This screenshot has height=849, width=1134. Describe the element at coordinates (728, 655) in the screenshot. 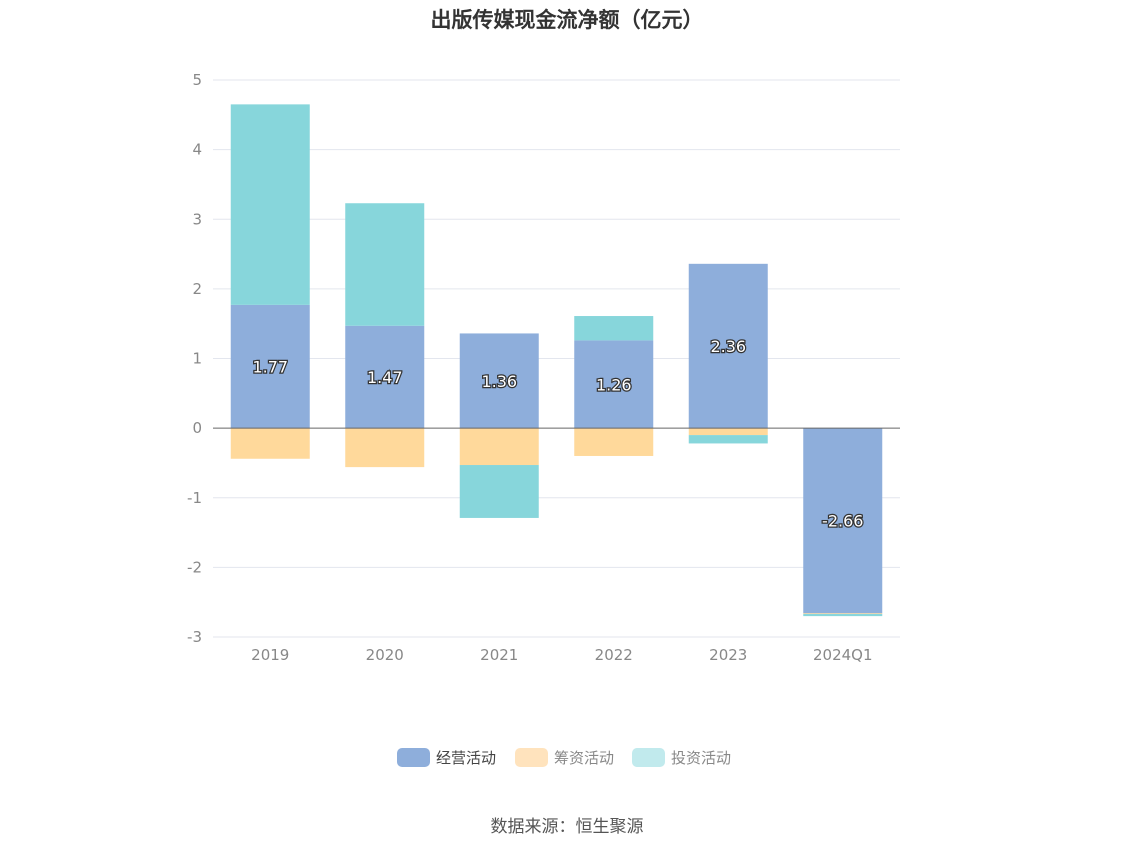

I see `x-tick-label: 2023` at that location.